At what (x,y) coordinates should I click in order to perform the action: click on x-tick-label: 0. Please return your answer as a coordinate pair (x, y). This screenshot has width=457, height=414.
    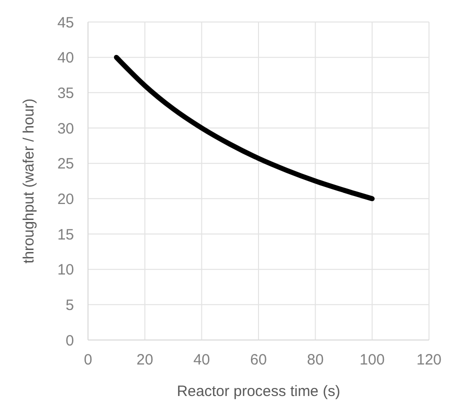
    Looking at the image, I should click on (88, 360).